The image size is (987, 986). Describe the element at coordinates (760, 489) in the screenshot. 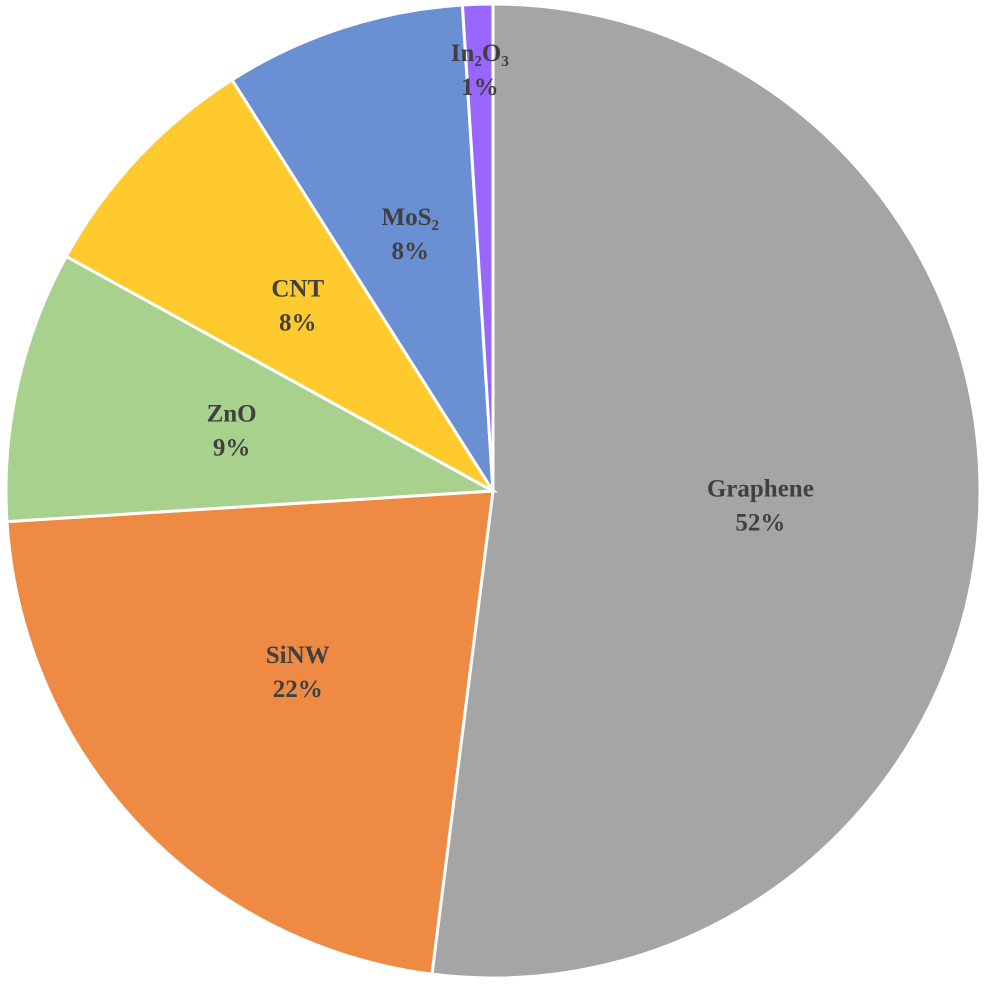

I see `slice-label: Graphene` at that location.